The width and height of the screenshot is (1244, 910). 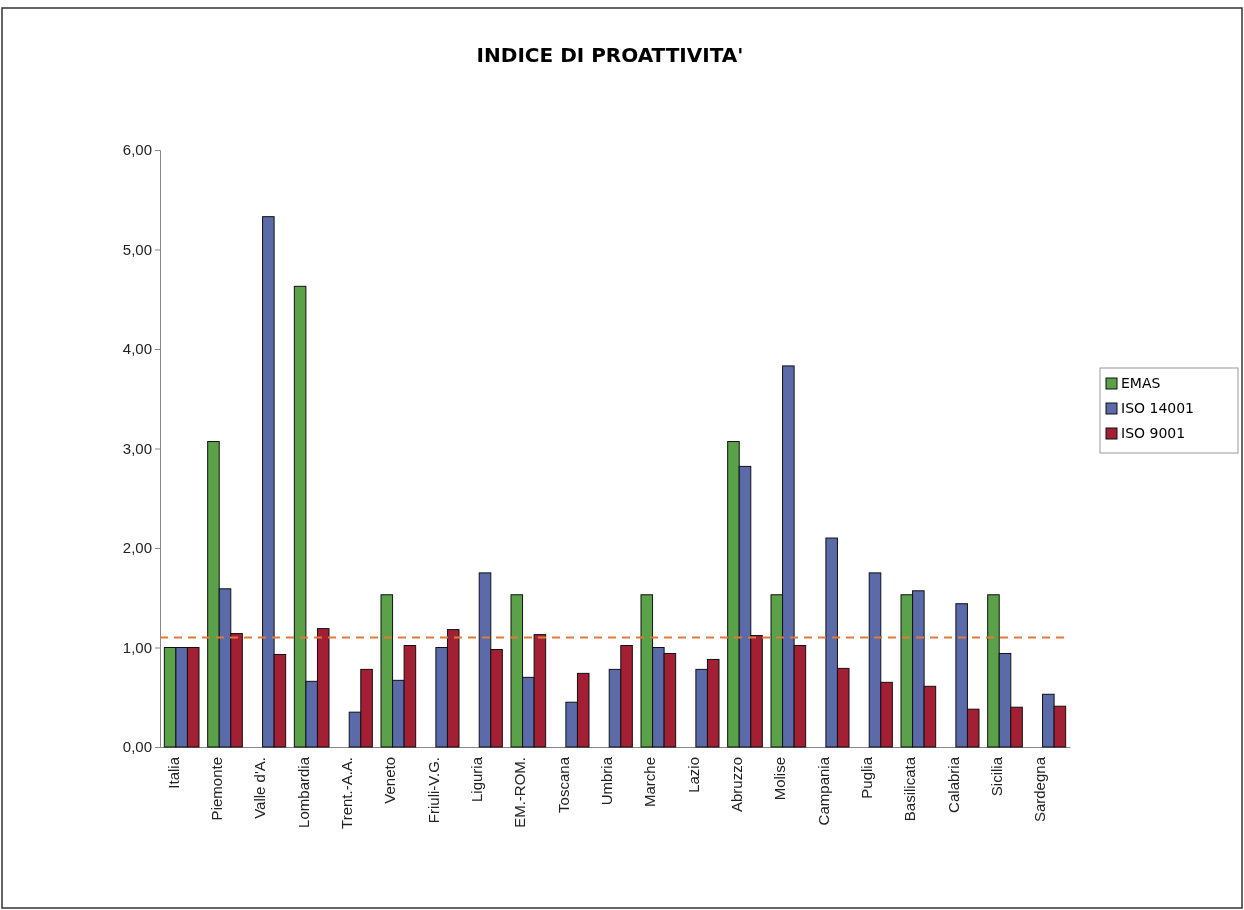 What do you see at coordinates (137, 349) in the screenshot?
I see `y-tick-label: 4,00` at bounding box center [137, 349].